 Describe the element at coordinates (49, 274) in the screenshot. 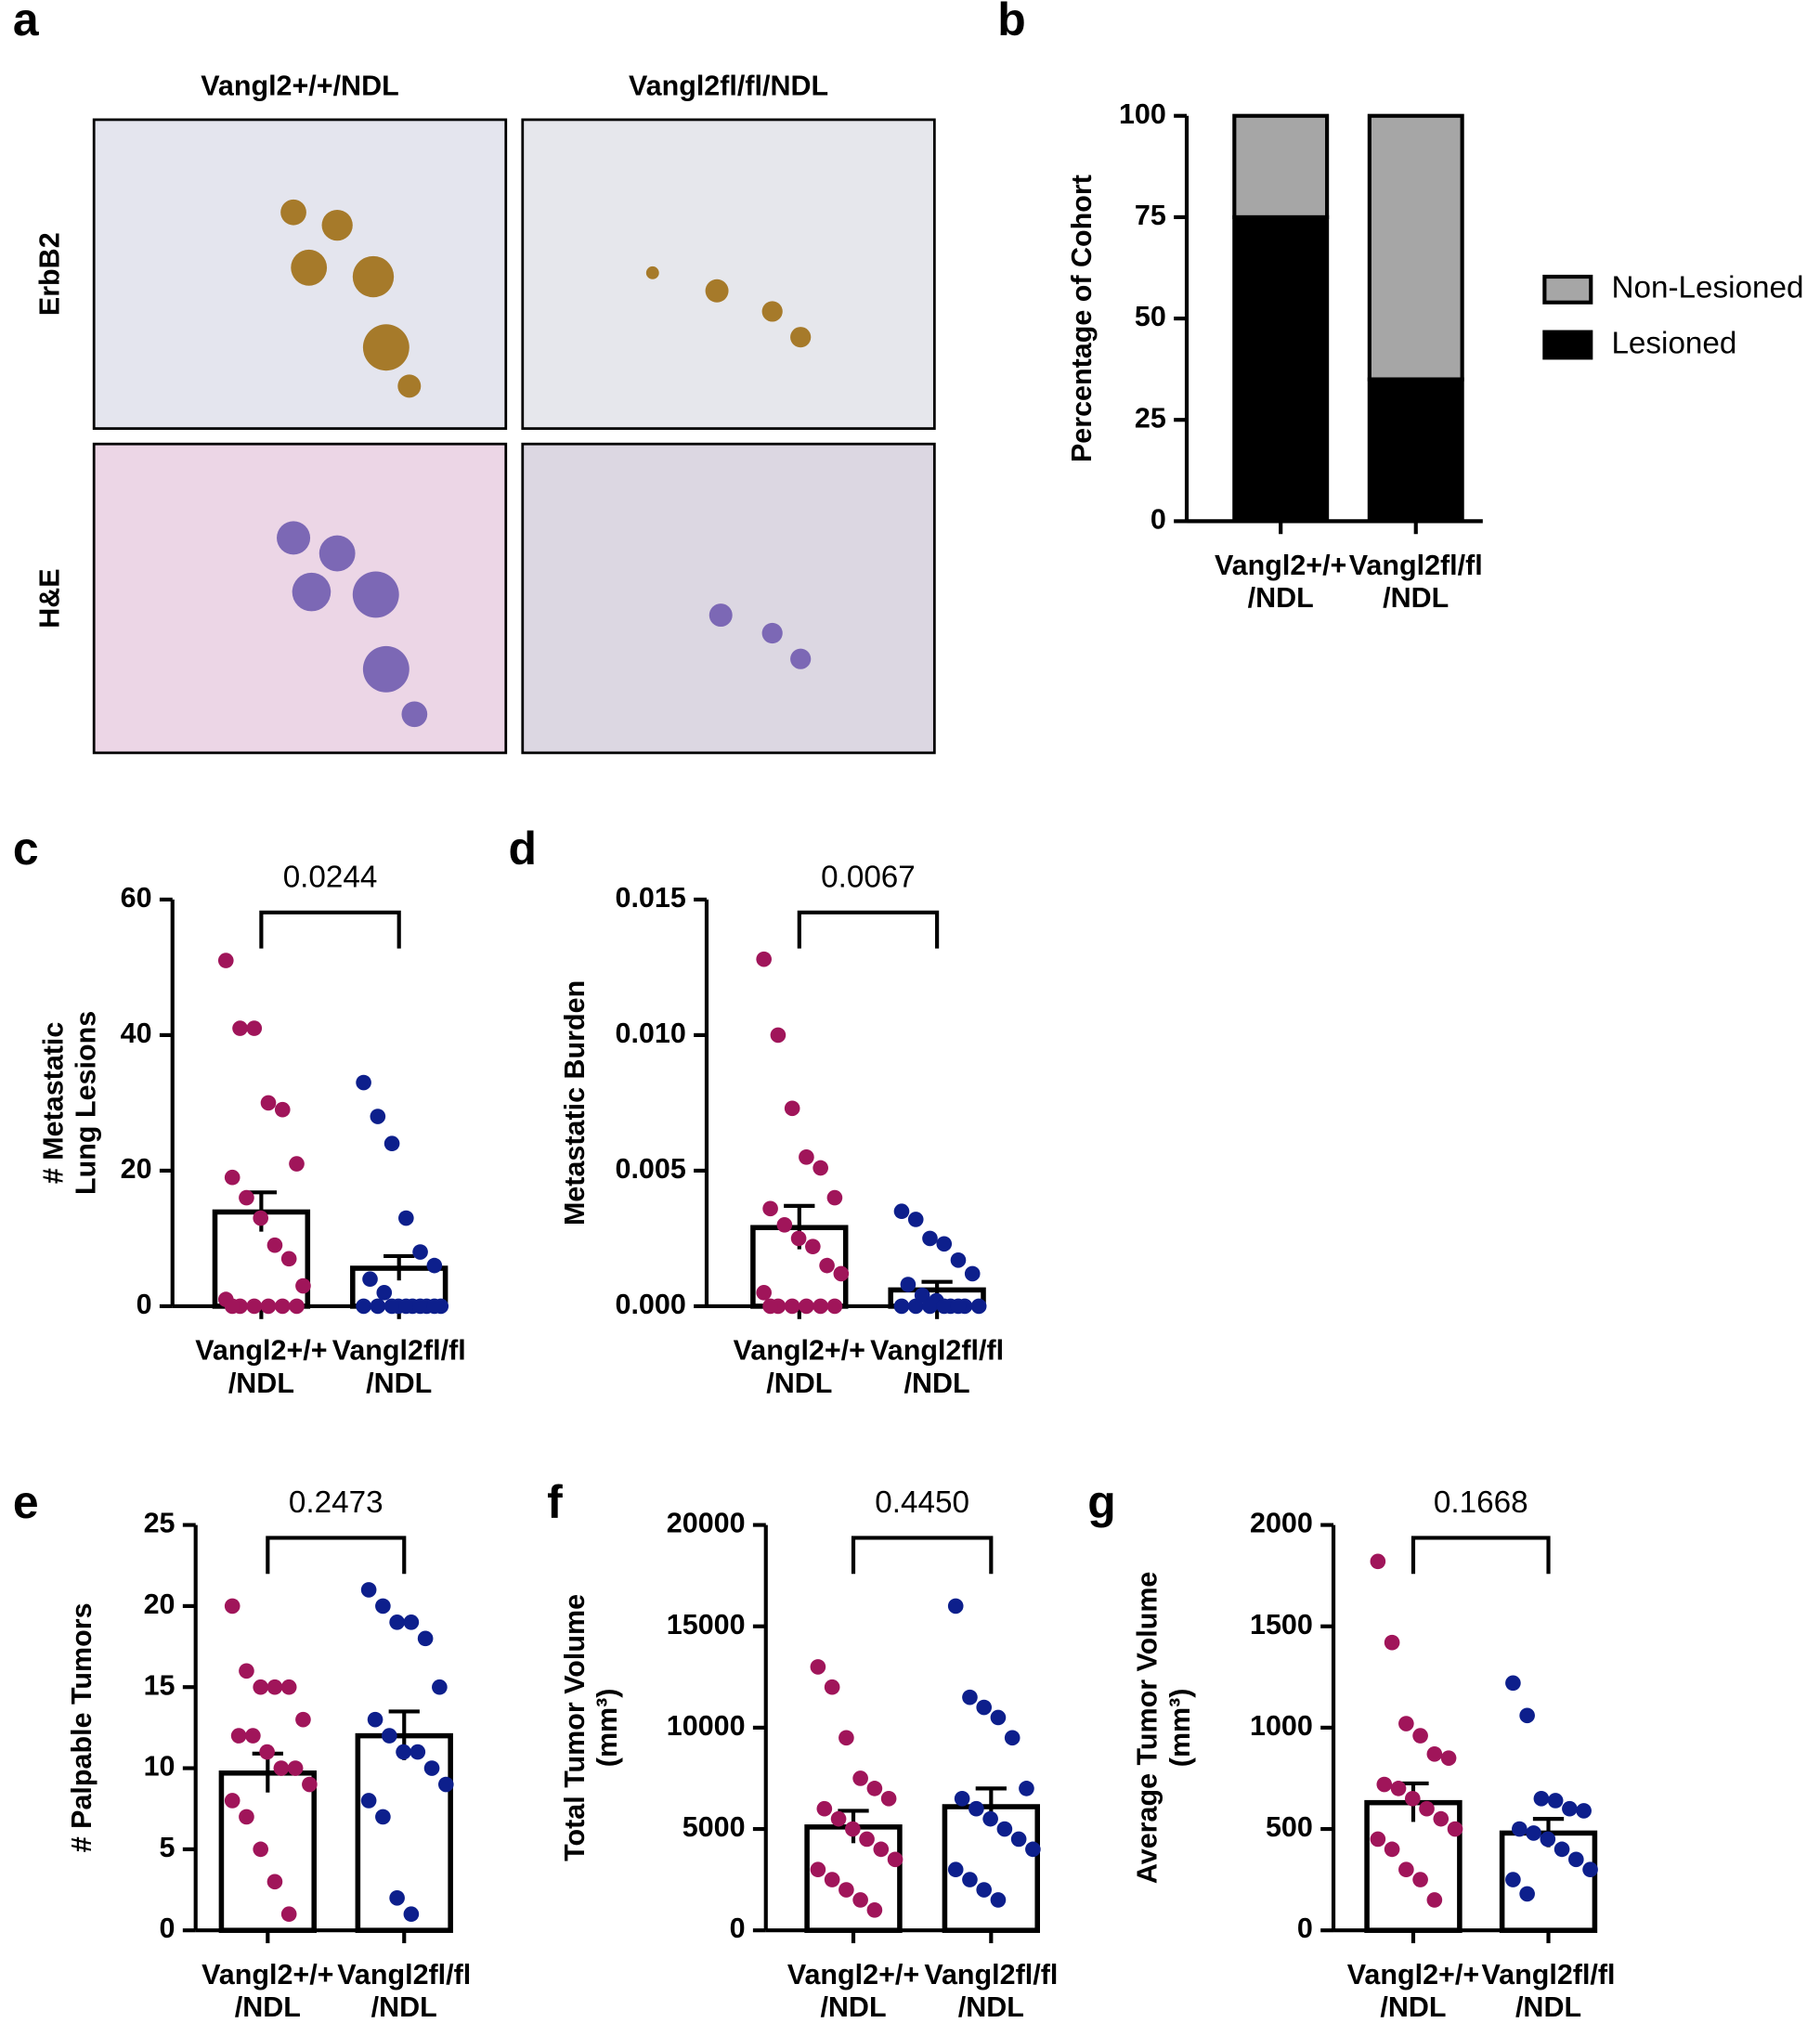

I see `row-label: ErbB2` at that location.